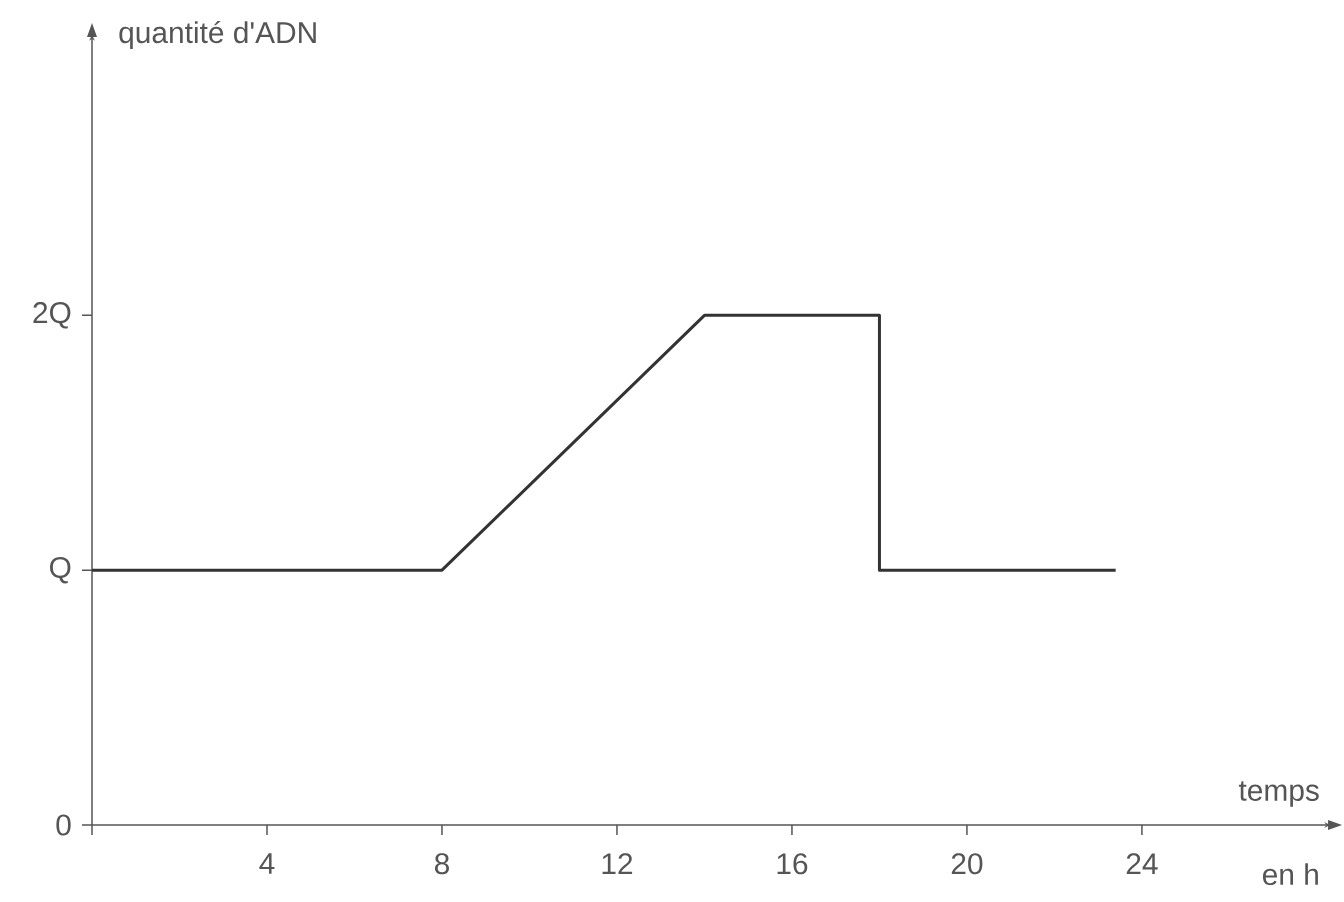 This screenshot has width=1344, height=902. Describe the element at coordinates (60, 570) in the screenshot. I see `y-tick-label: Q` at that location.